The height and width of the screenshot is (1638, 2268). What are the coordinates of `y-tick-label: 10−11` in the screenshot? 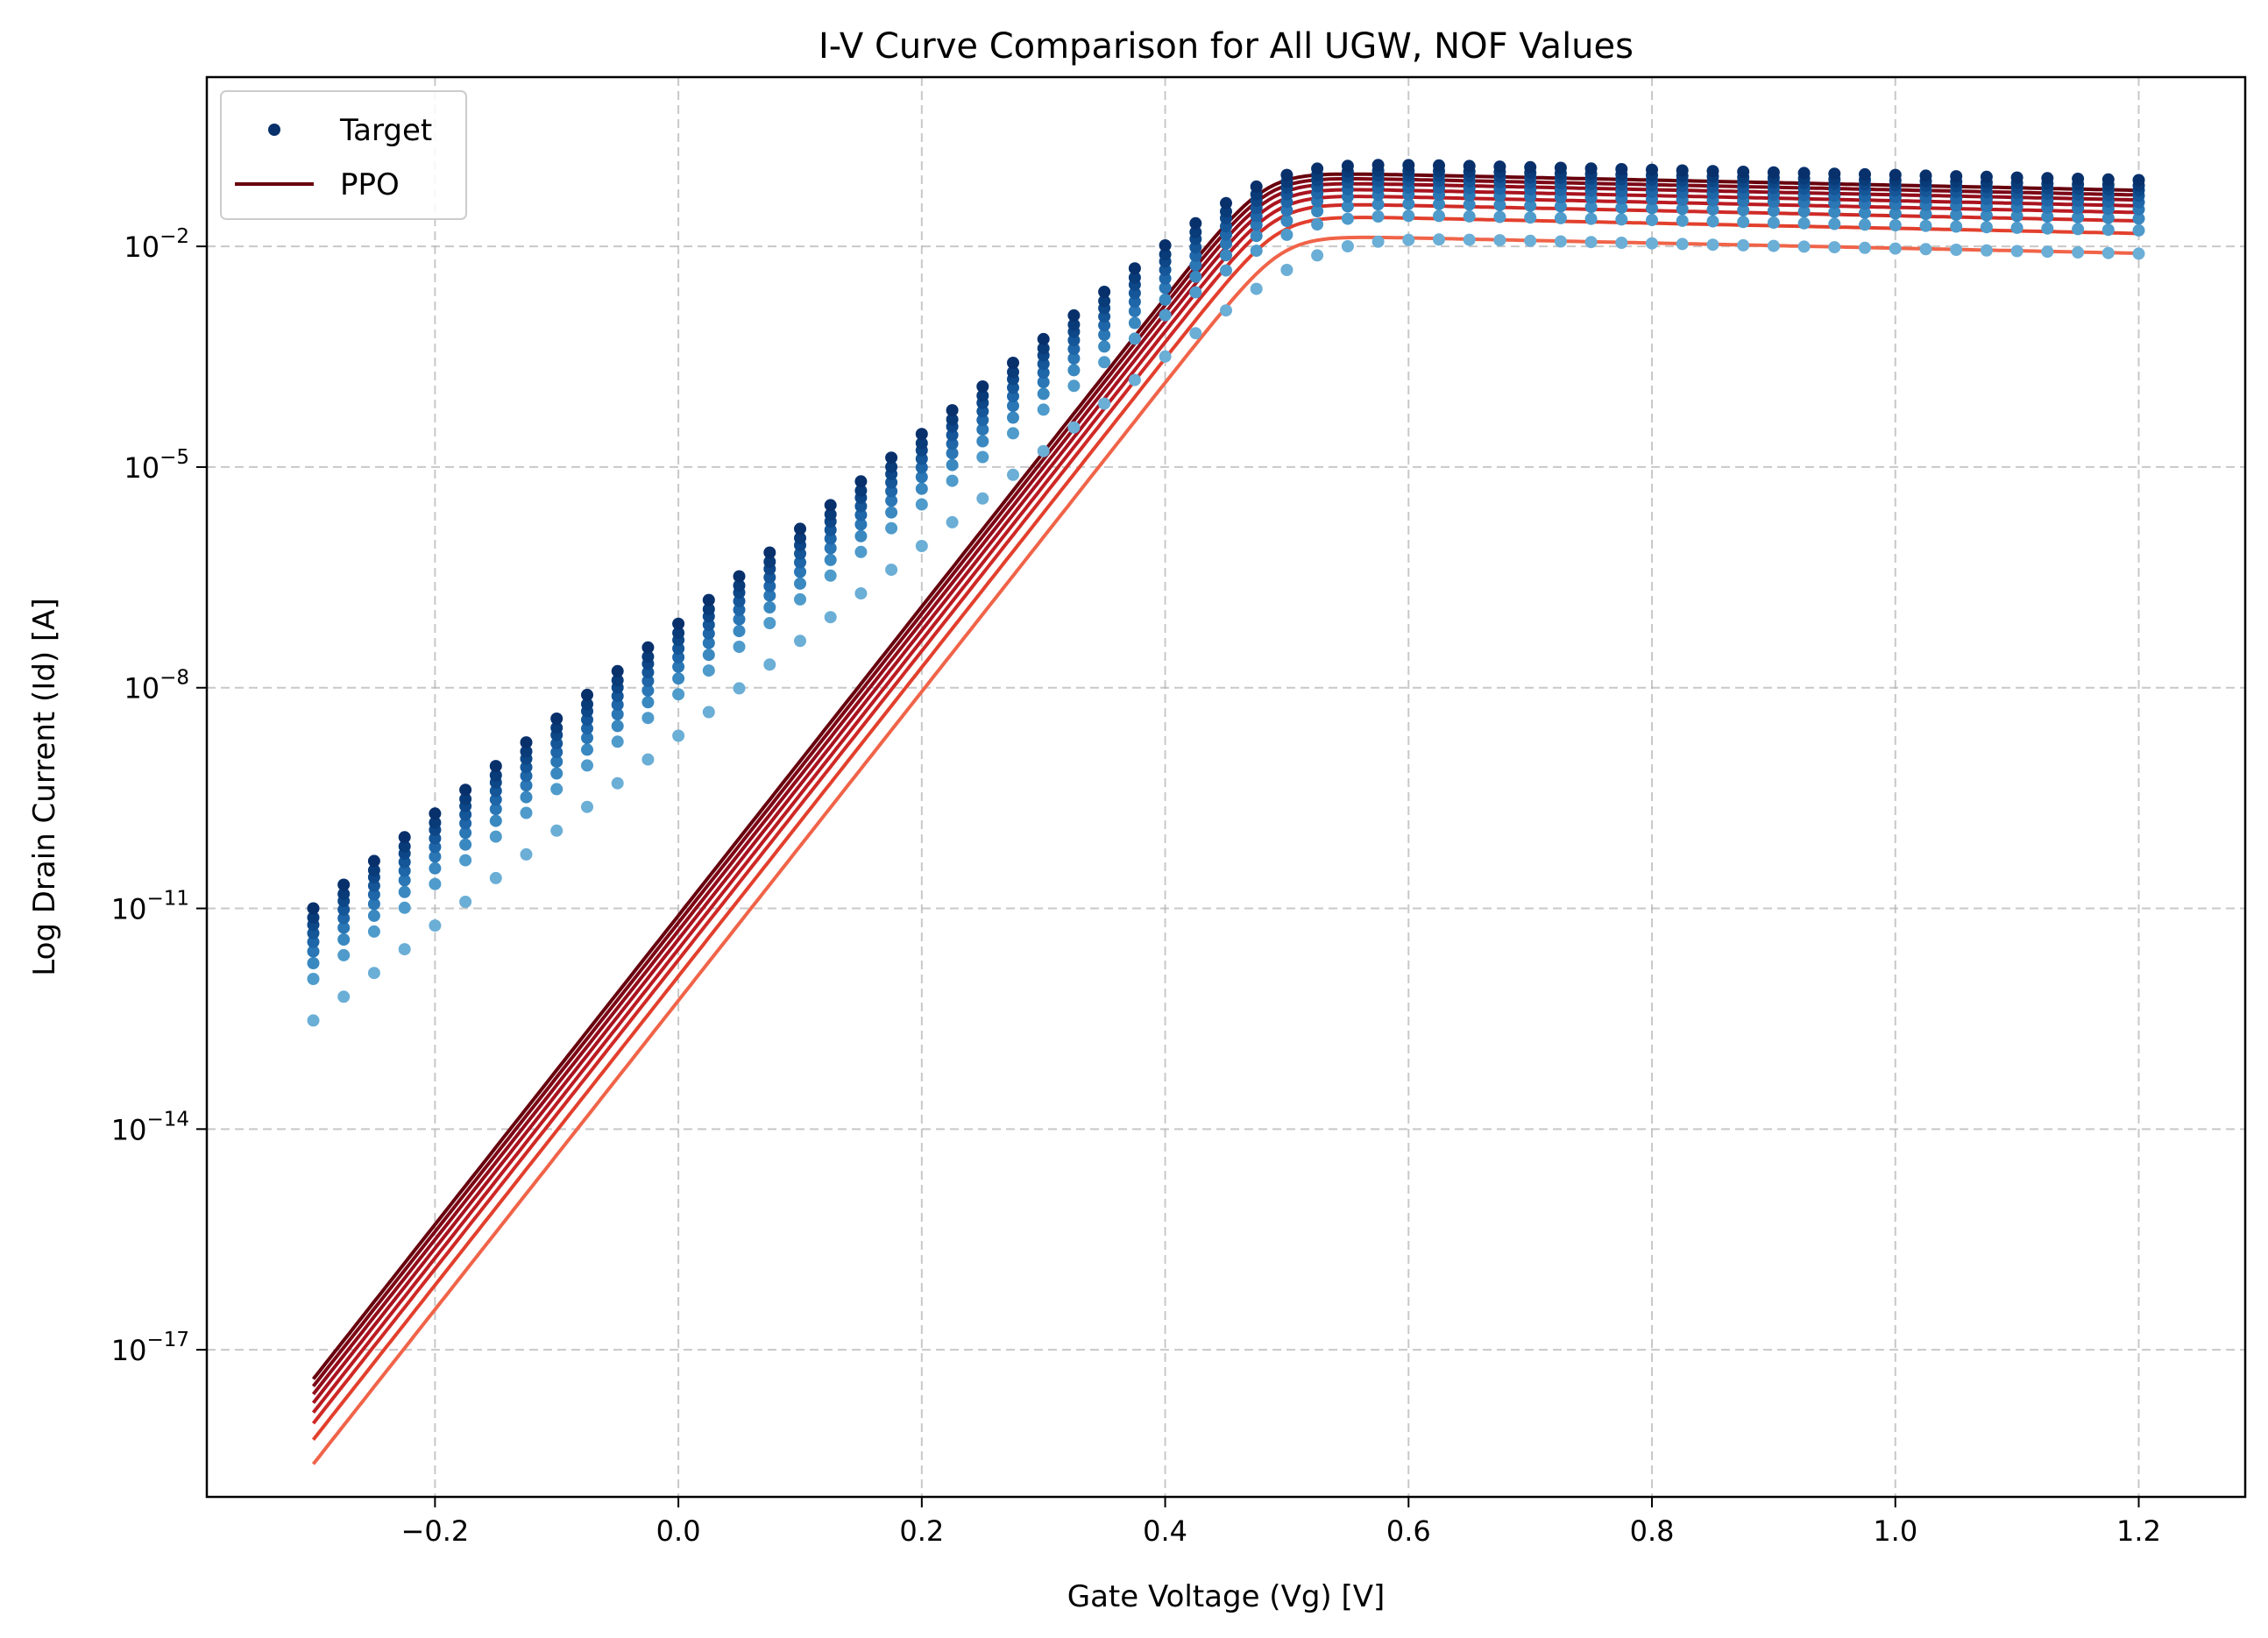 It's located at (150, 907).